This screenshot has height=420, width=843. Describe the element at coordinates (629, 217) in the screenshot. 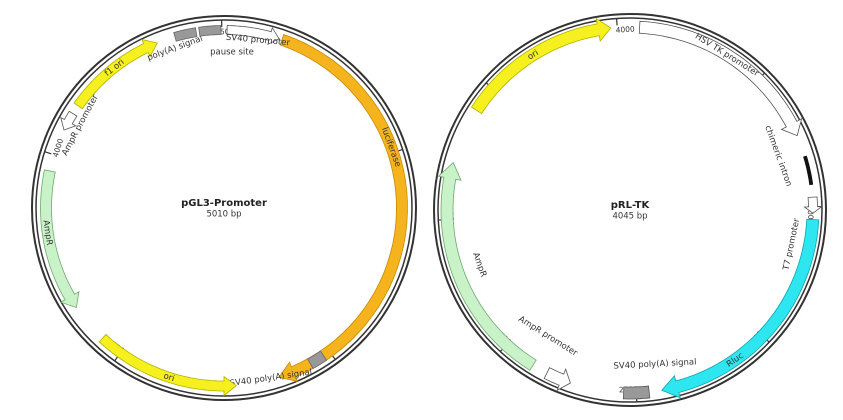

I see `plasmid-length: 4045 bp` at that location.